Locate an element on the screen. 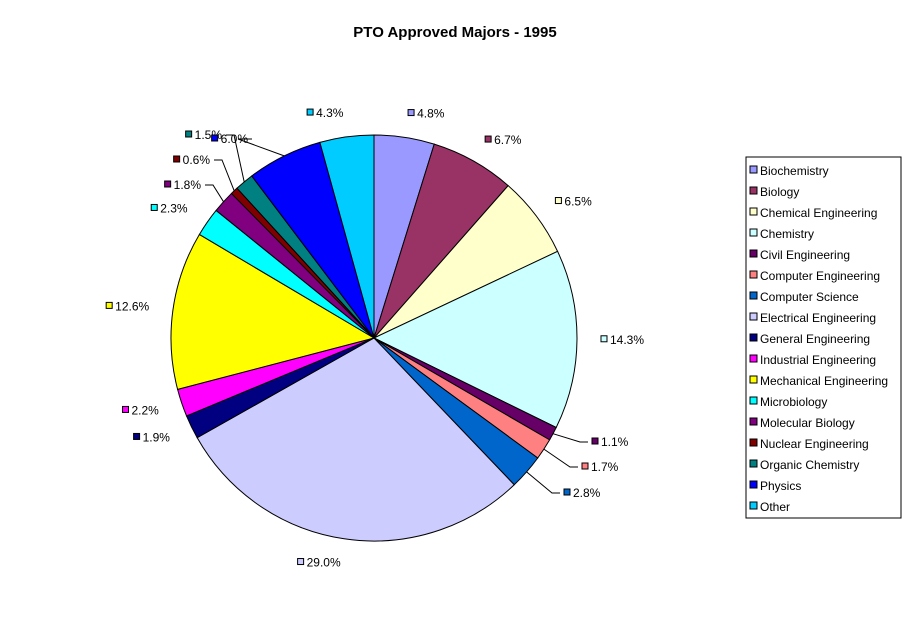 The height and width of the screenshot is (623, 911). legend-label-biology: Biology is located at coordinates (779, 192).